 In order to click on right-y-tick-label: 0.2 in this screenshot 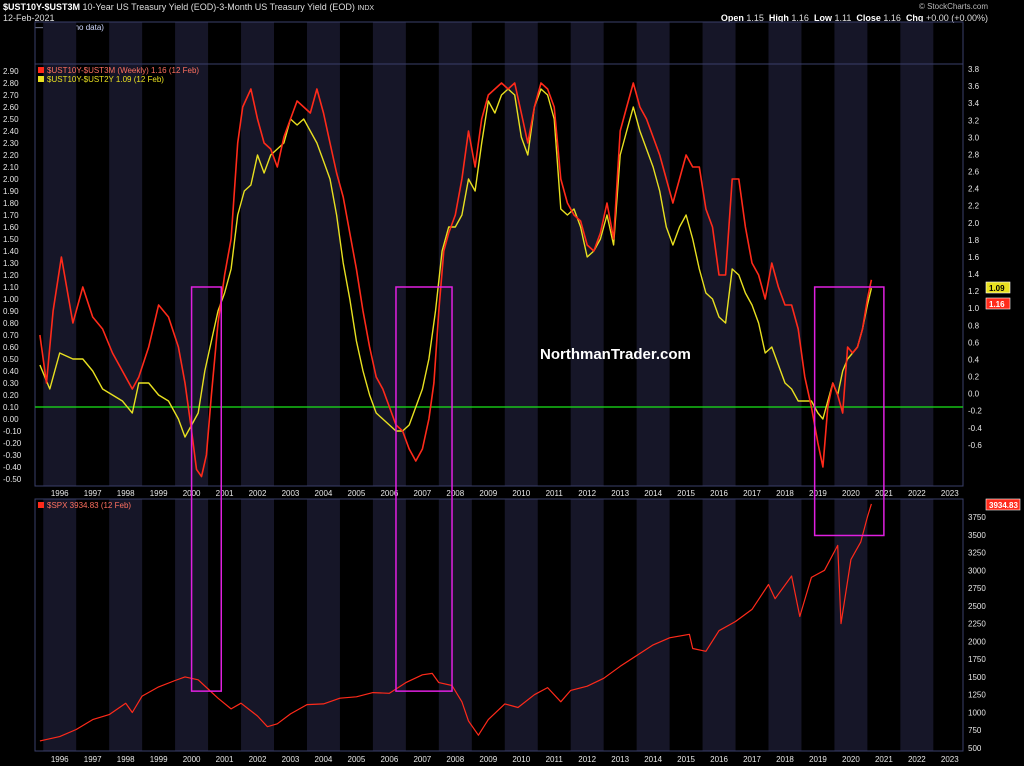, I will do `click(974, 377)`.